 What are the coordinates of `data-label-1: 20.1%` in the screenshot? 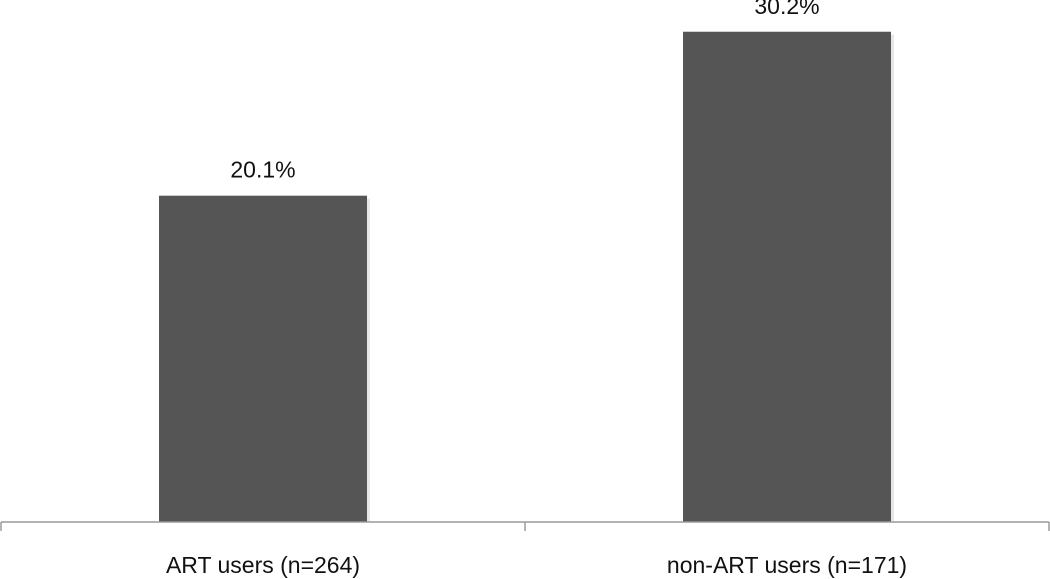 It's located at (262, 170).